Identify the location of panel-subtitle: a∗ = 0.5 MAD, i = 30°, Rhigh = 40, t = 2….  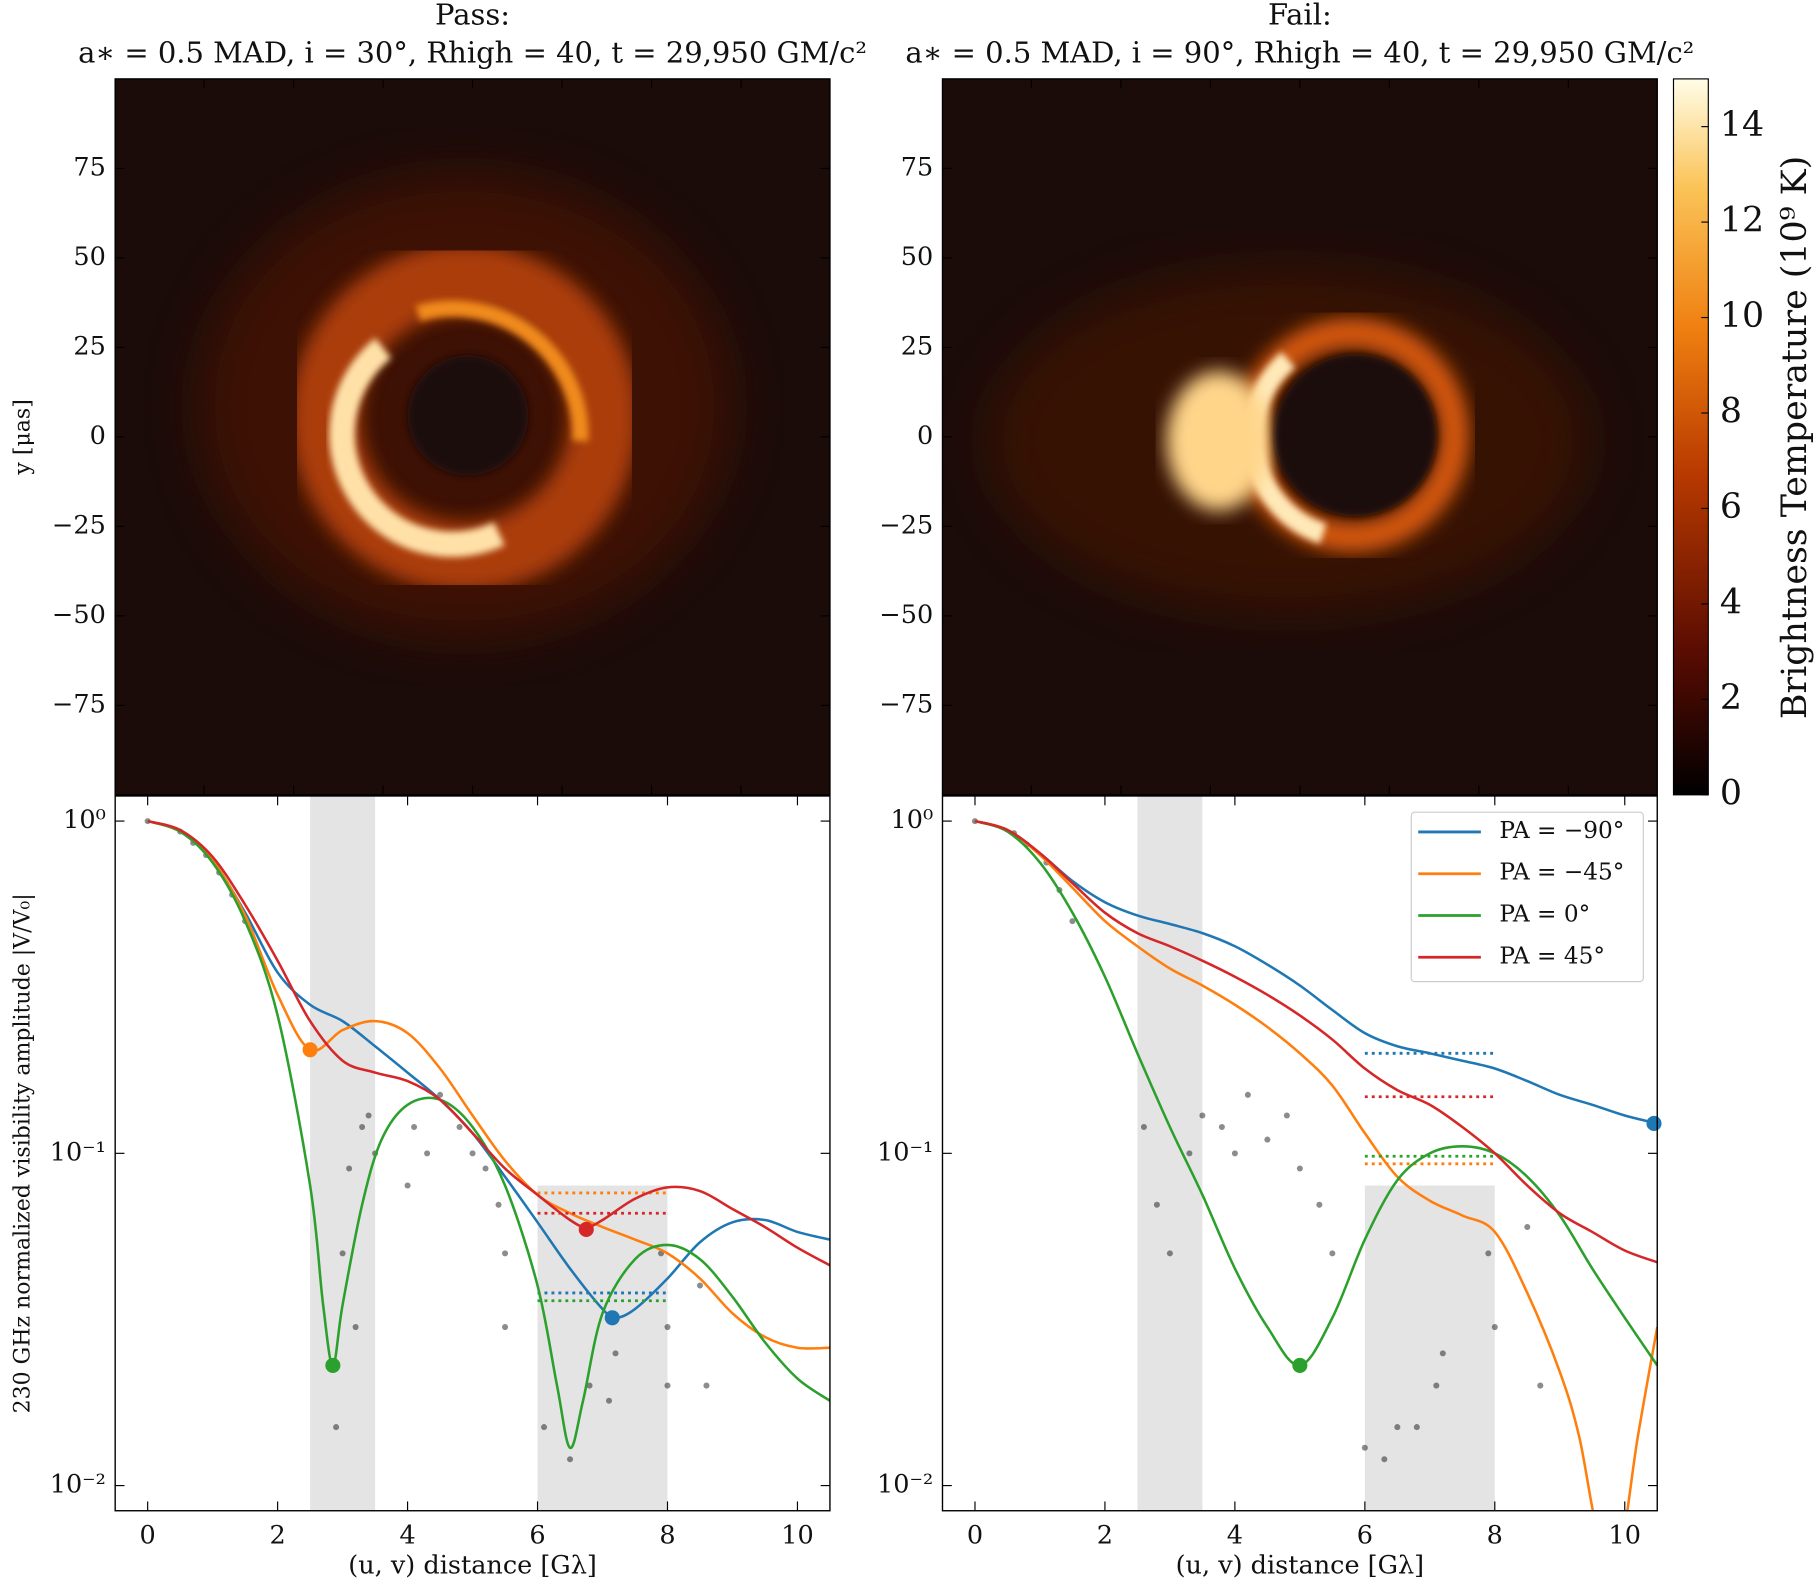
(472, 53).